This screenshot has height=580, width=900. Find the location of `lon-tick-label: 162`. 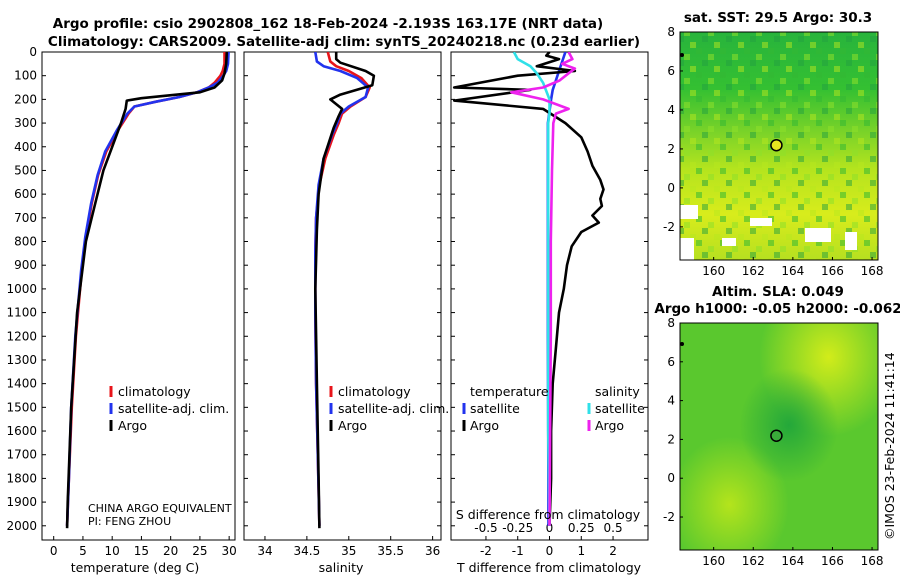

lon-tick-label: 162 is located at coordinates (753, 561).